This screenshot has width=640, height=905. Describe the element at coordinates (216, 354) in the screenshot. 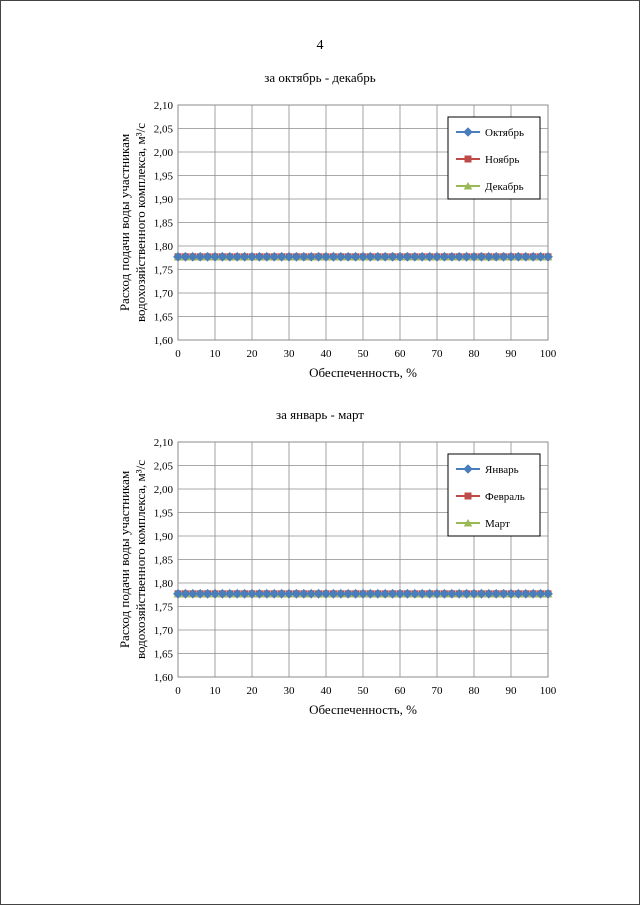

I see `x-tick-label: 10` at that location.